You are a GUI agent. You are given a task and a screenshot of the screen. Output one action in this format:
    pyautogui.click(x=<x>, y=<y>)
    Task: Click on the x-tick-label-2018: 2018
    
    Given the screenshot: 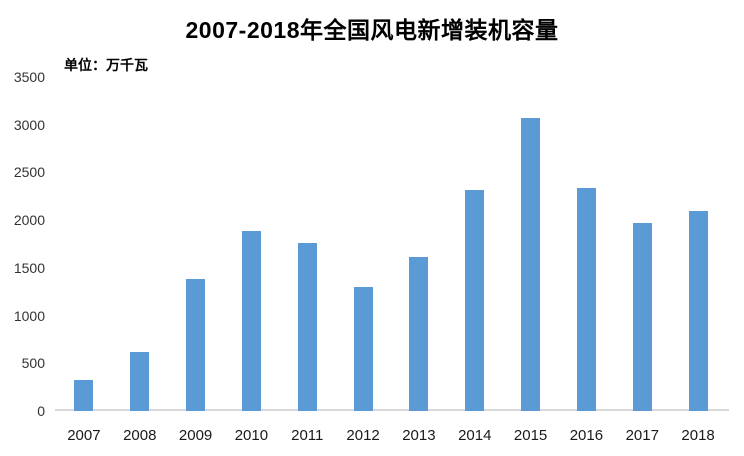 What is the action you would take?
    pyautogui.click(x=698, y=435)
    